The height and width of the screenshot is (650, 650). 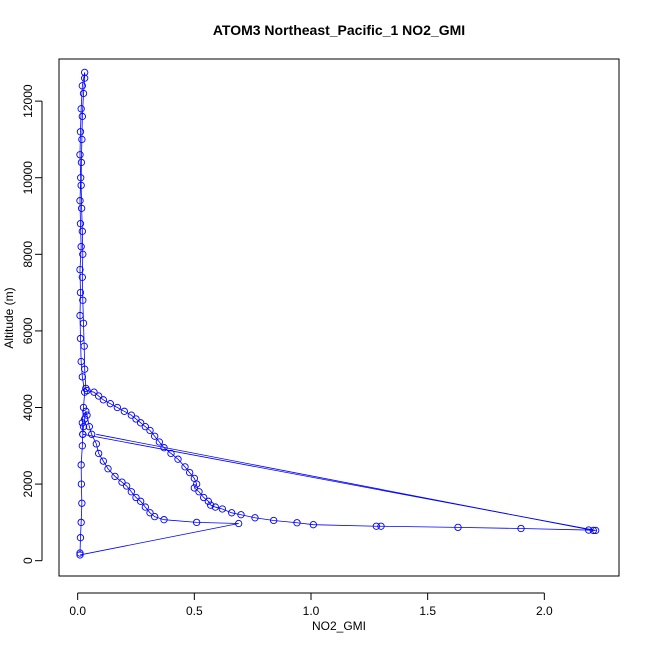 I want to click on y-tick-label: 10000, so click(x=28, y=178).